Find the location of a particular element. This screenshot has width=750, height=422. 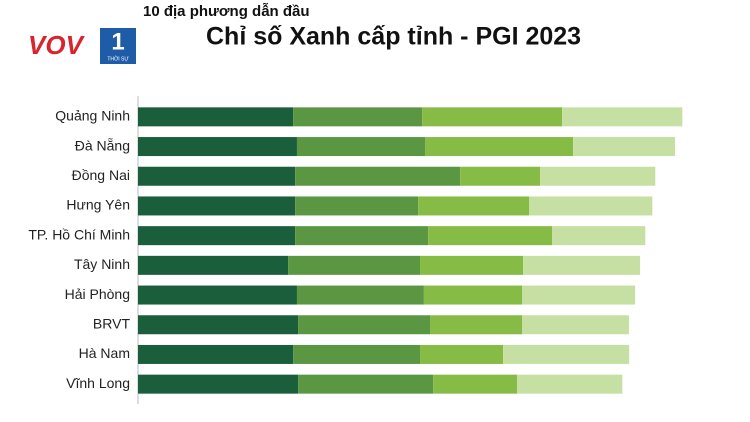

logo-sub: THỜI SỰ is located at coordinates (118, 58).